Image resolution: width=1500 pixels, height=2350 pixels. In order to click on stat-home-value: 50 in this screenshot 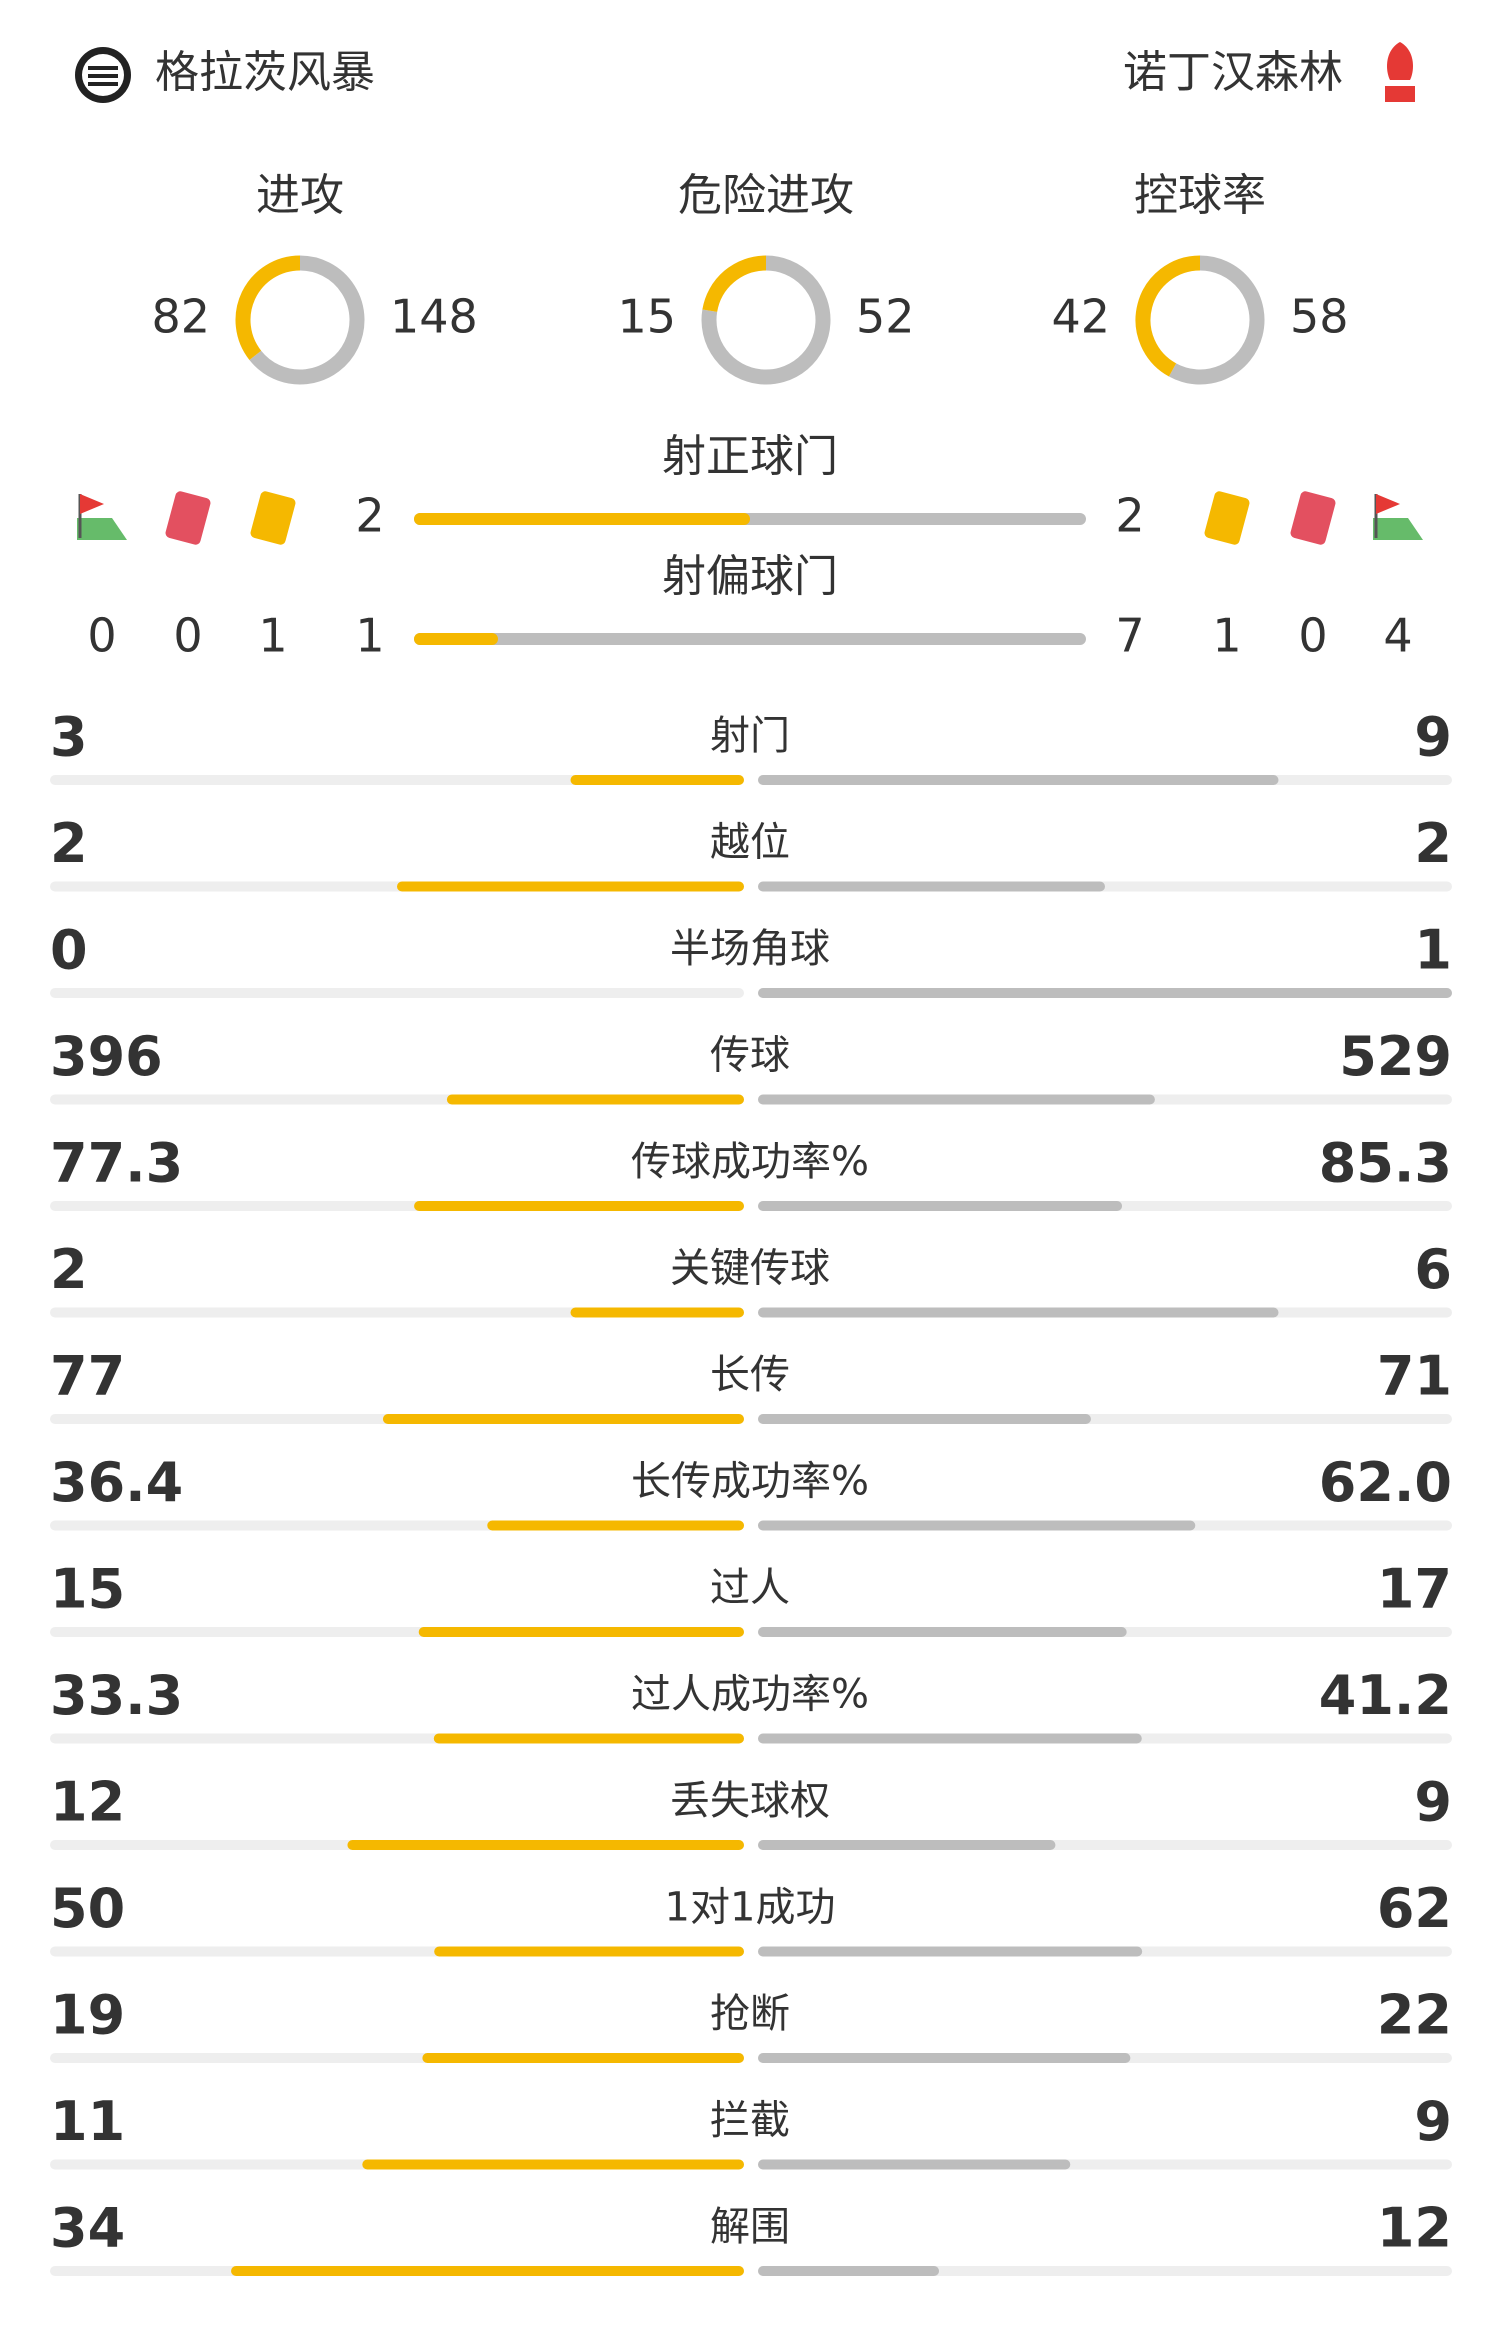, I will do `click(87, 1908)`.